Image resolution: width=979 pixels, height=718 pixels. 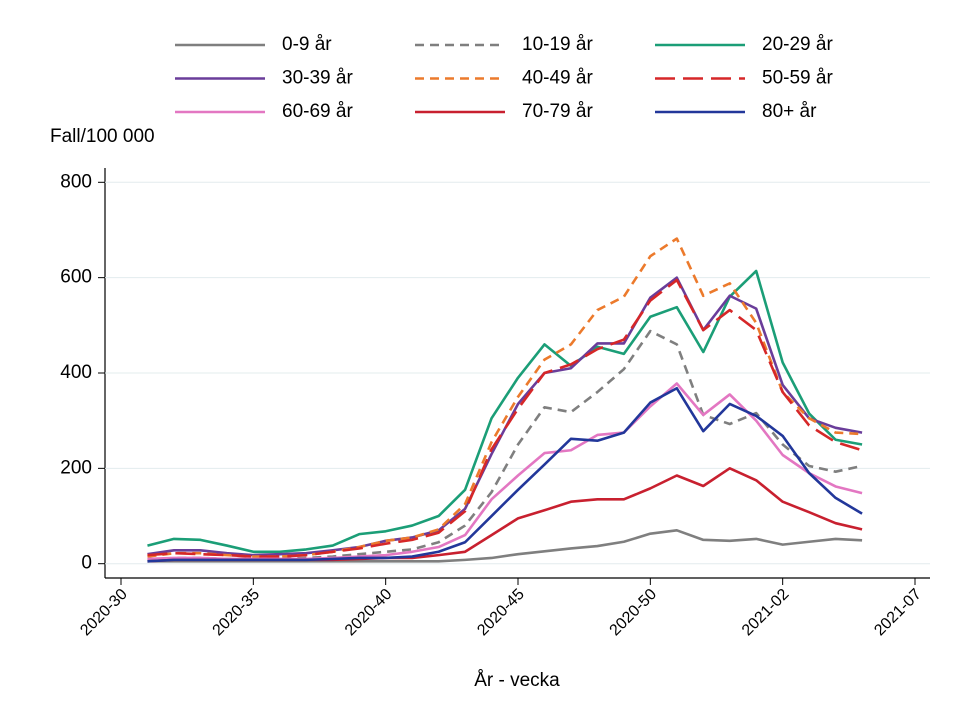 What do you see at coordinates (76, 277) in the screenshot?
I see `y-tick-label: 600` at bounding box center [76, 277].